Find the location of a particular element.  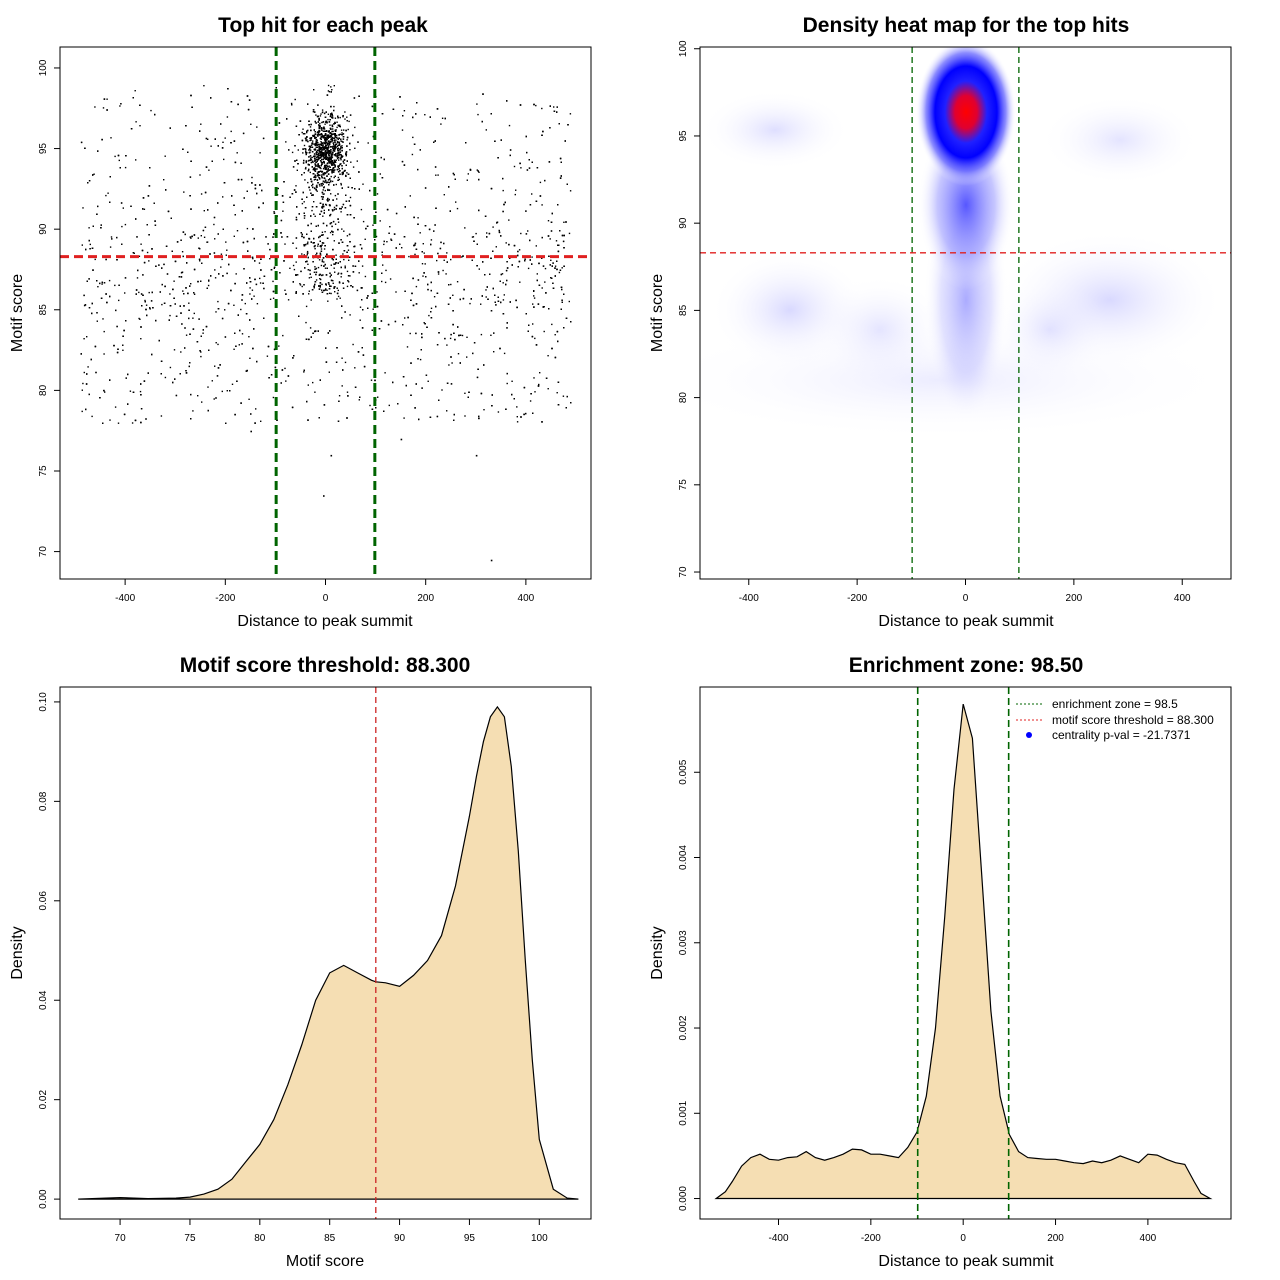

legend-threshold-label: motif score threshold = 88.300 is located at coordinates (1133, 720).